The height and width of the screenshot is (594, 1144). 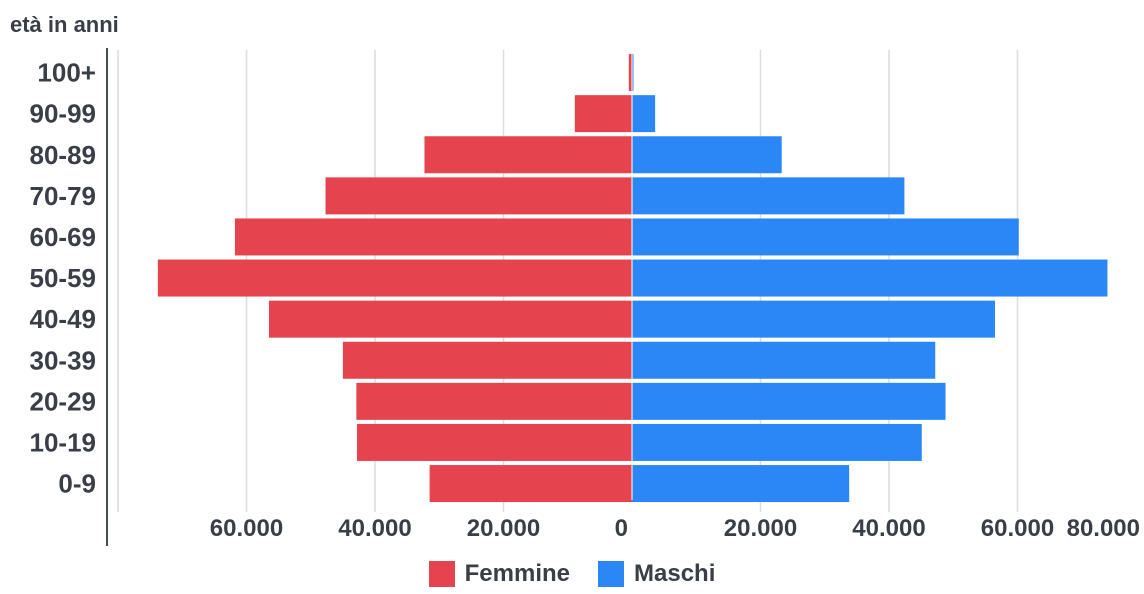 I want to click on y-tick-label: 70-79, so click(x=63, y=196).